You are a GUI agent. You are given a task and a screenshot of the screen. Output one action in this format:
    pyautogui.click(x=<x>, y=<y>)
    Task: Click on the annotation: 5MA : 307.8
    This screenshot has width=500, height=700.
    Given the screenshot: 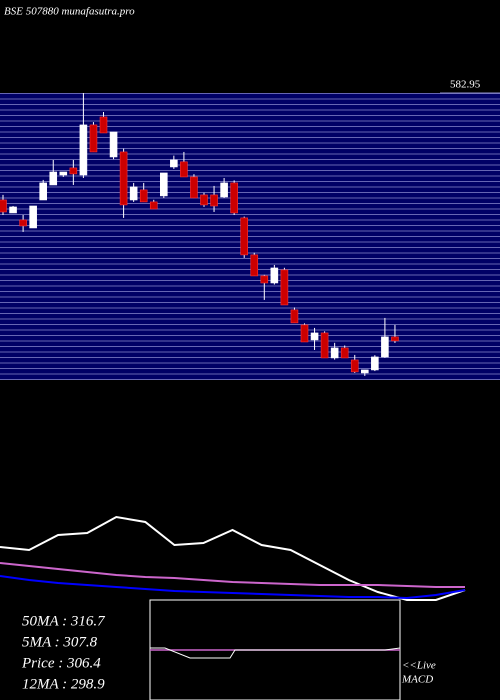 What is the action you would take?
    pyautogui.click(x=60, y=642)
    